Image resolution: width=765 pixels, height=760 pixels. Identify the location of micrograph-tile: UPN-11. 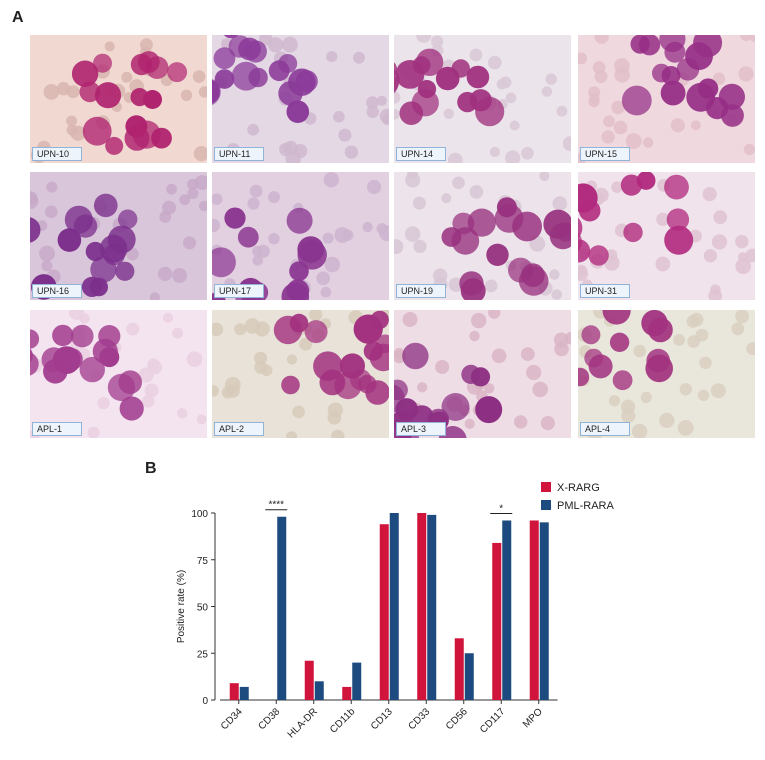
(300, 99).